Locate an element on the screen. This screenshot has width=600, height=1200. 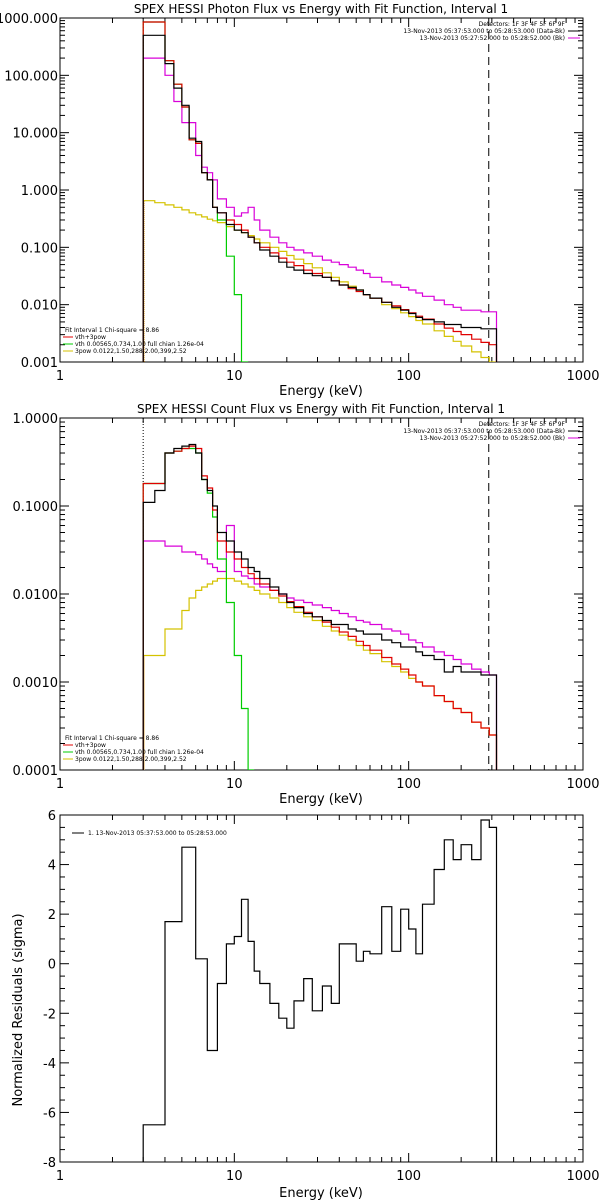
y-tick-label: -2 is located at coordinates (49, 1014).